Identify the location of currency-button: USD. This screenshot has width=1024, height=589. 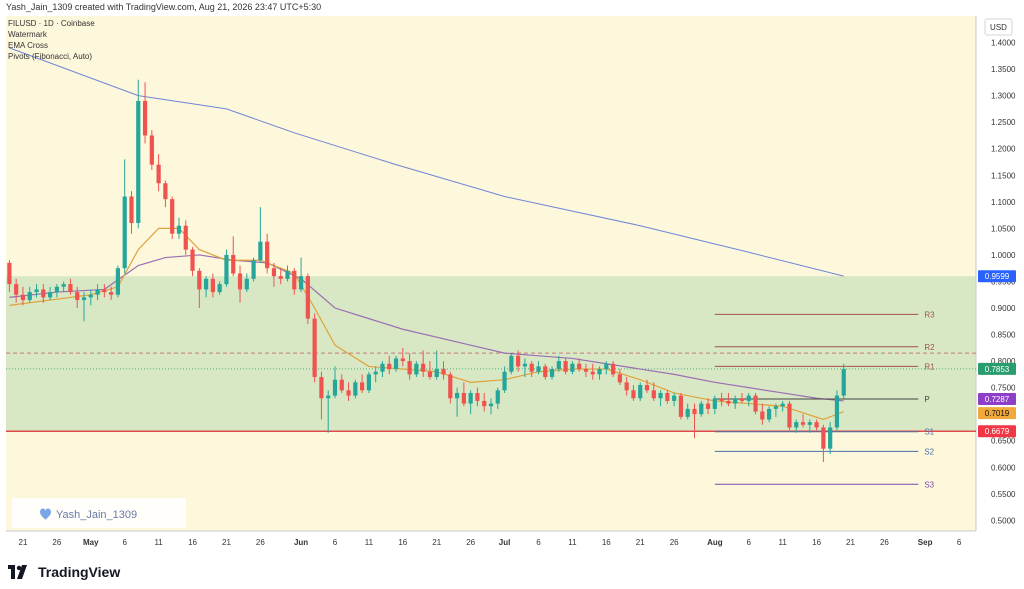
(998, 27).